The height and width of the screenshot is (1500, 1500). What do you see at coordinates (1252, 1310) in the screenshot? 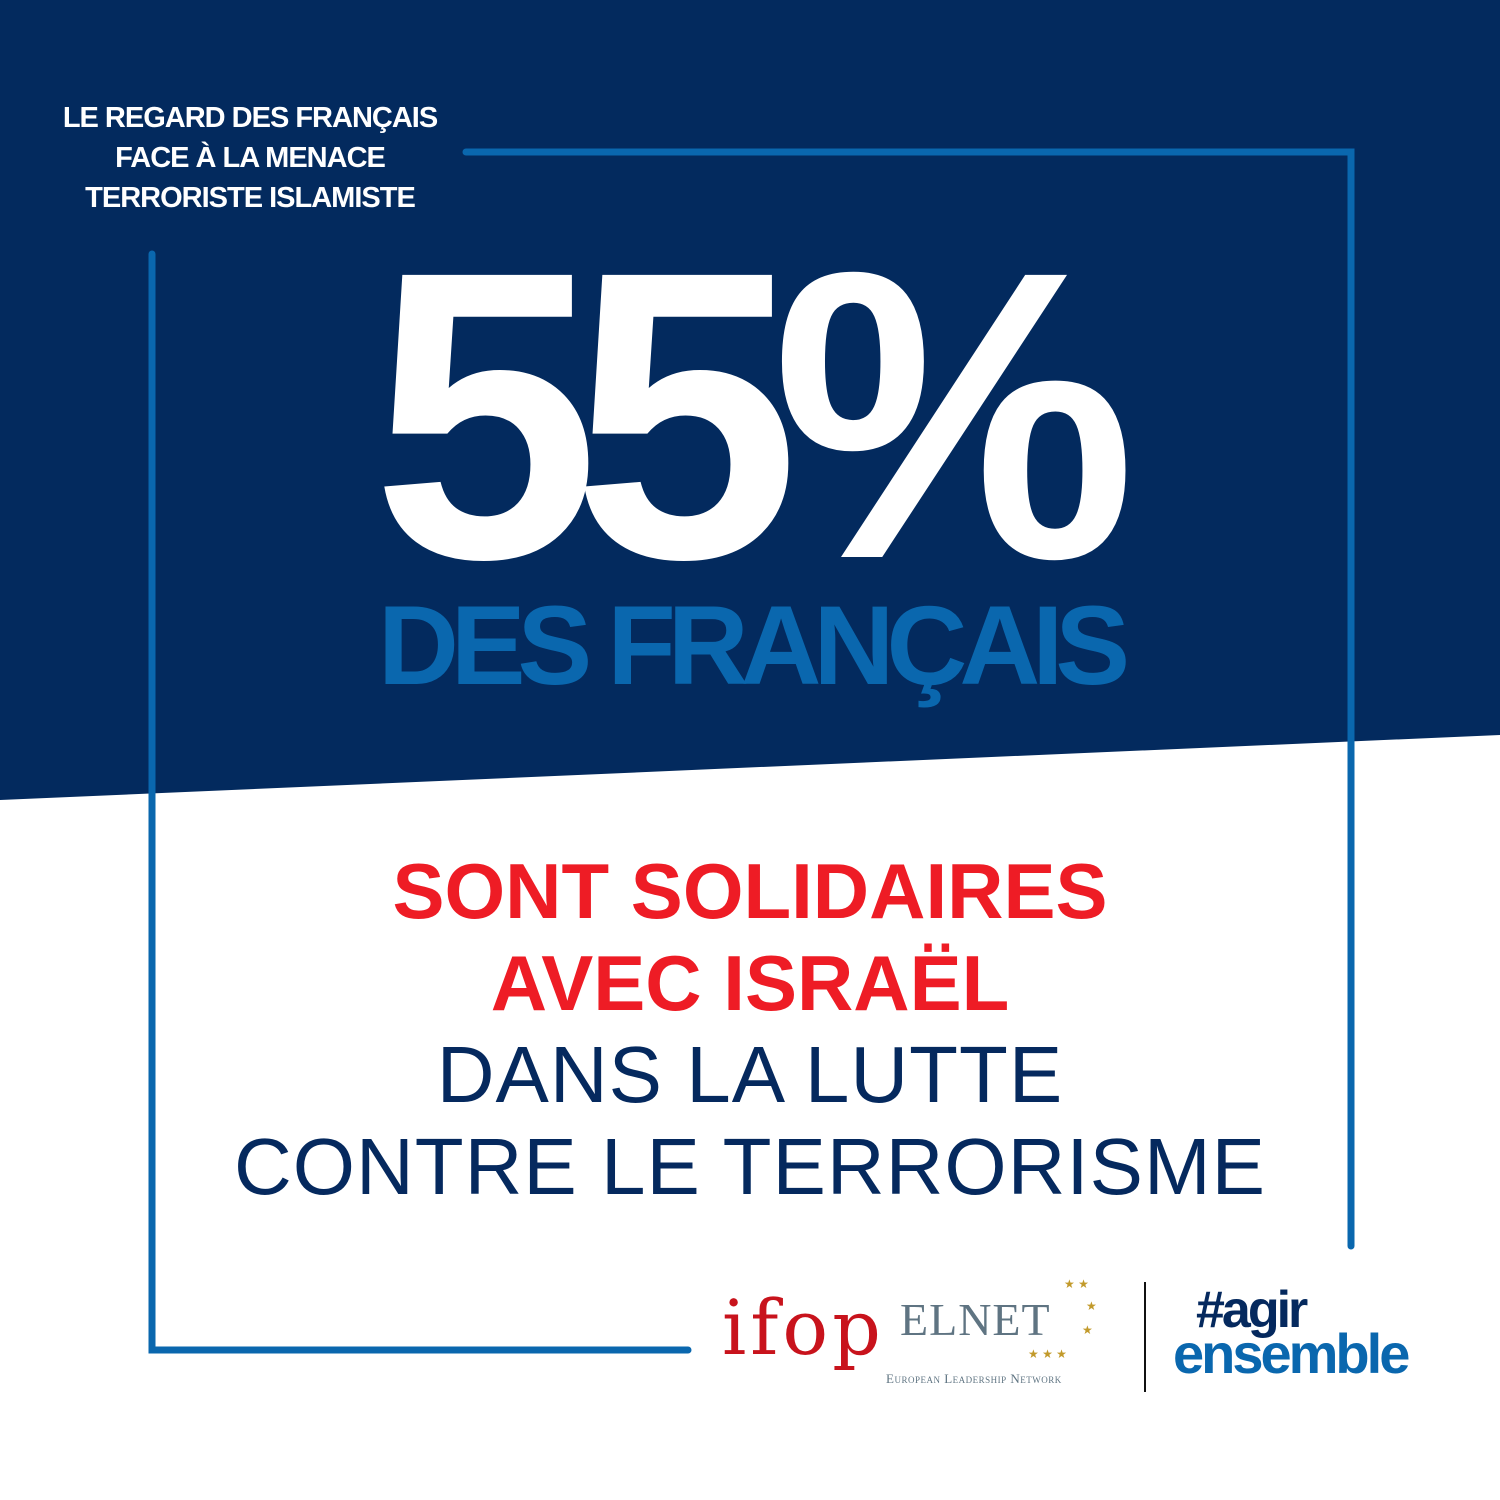
I see `hashtag-line1: #agir` at bounding box center [1252, 1310].